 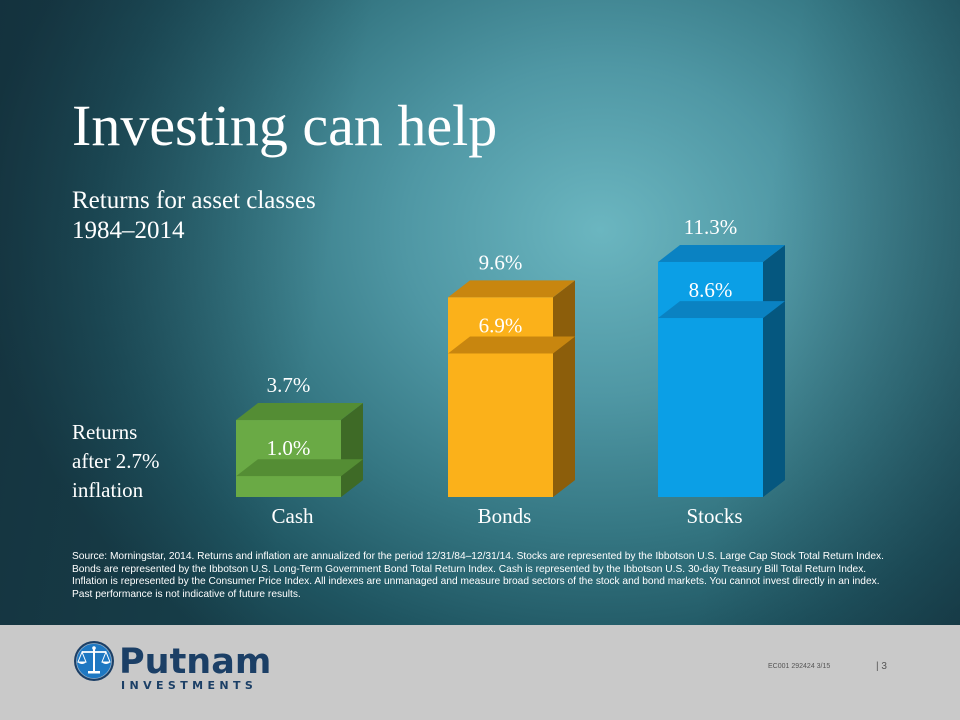 I want to click on page-title: Investing can help, so click(x=285, y=125).